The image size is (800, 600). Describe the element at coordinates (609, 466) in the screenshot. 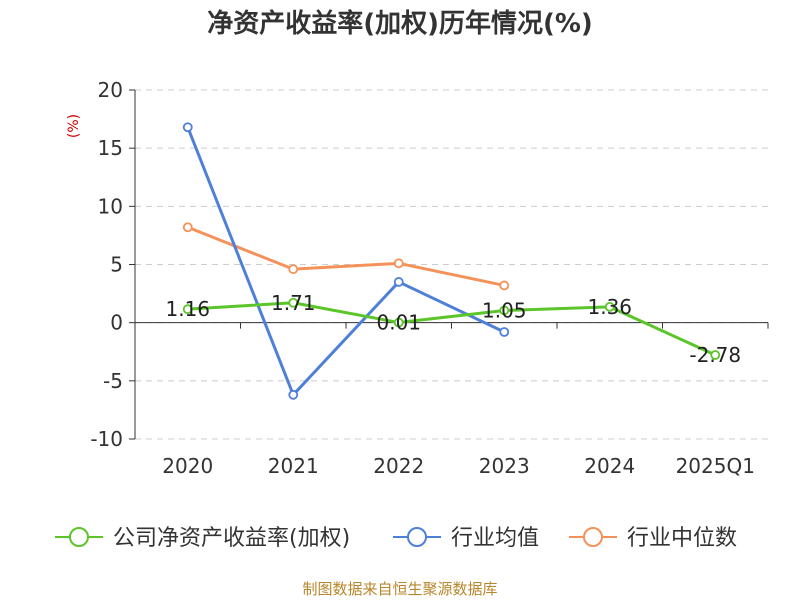

I see `x-tick-label: 2024` at that location.